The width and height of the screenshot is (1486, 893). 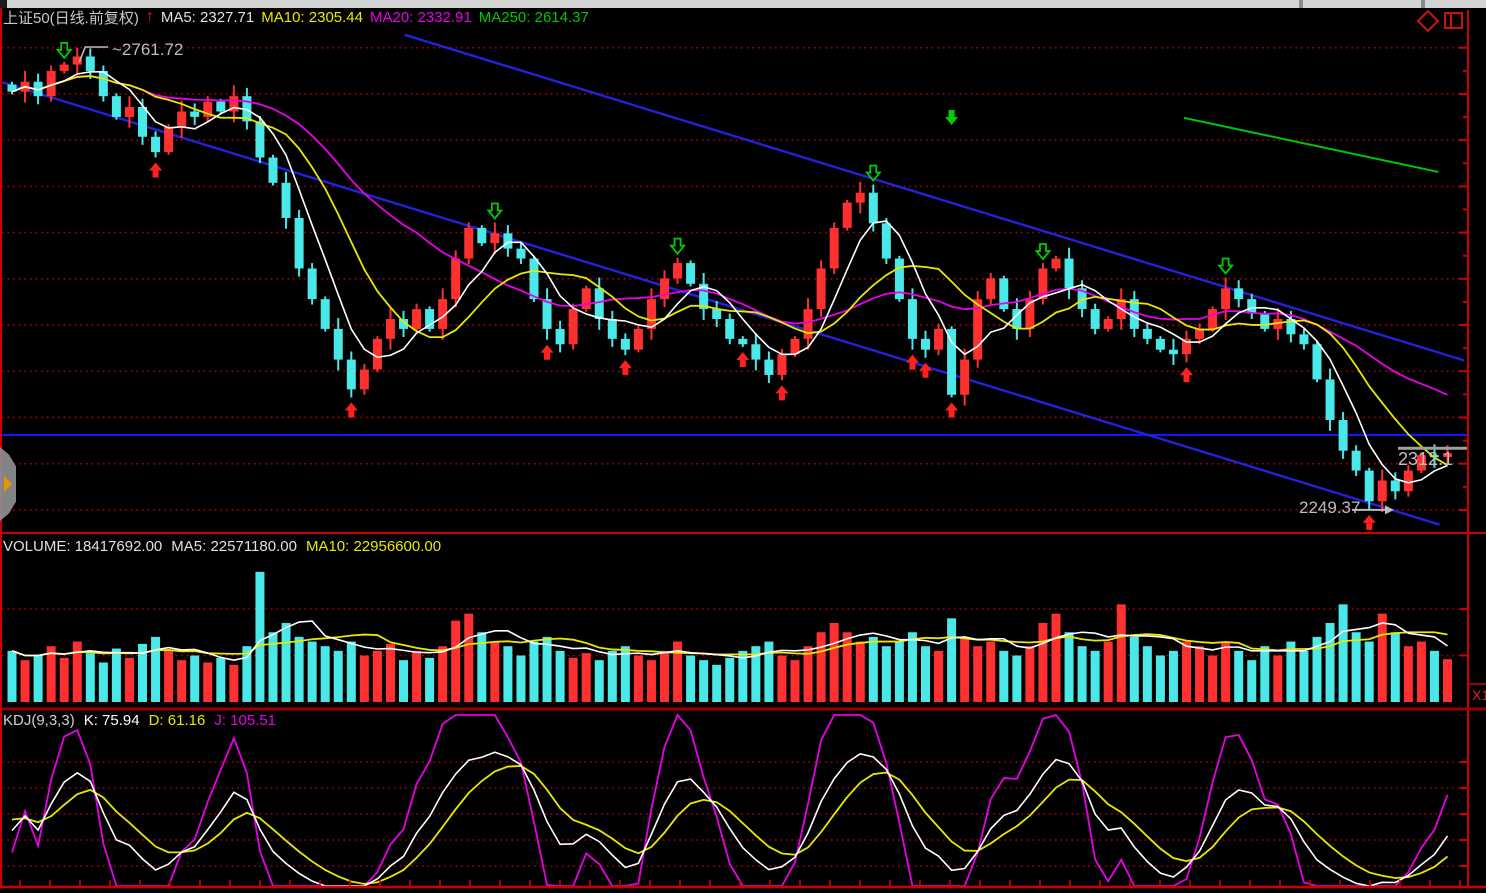 I want to click on pane-corner-icons, so click(x=1439, y=20).